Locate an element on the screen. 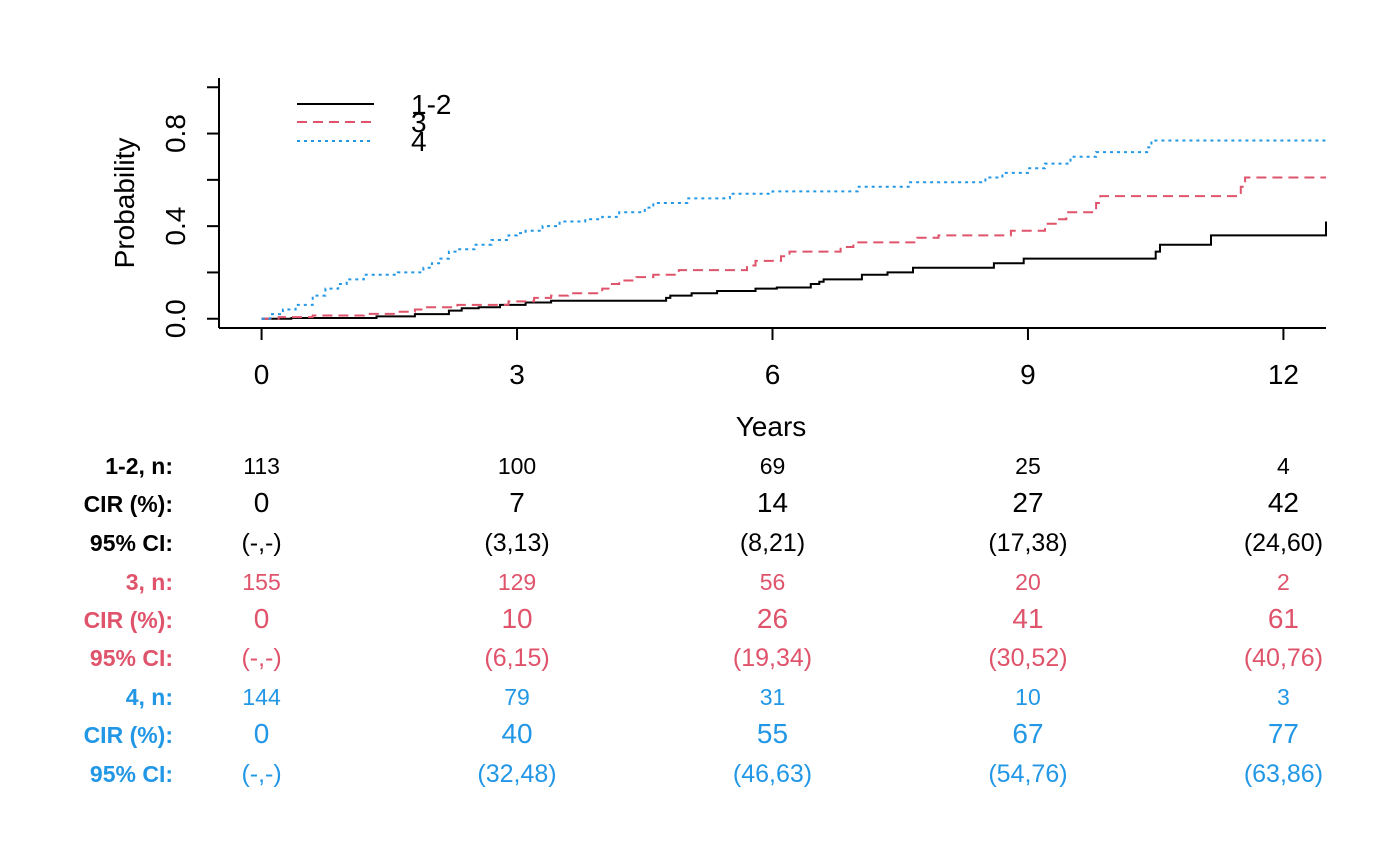  risk-cell-n: 56 is located at coordinates (773, 582).